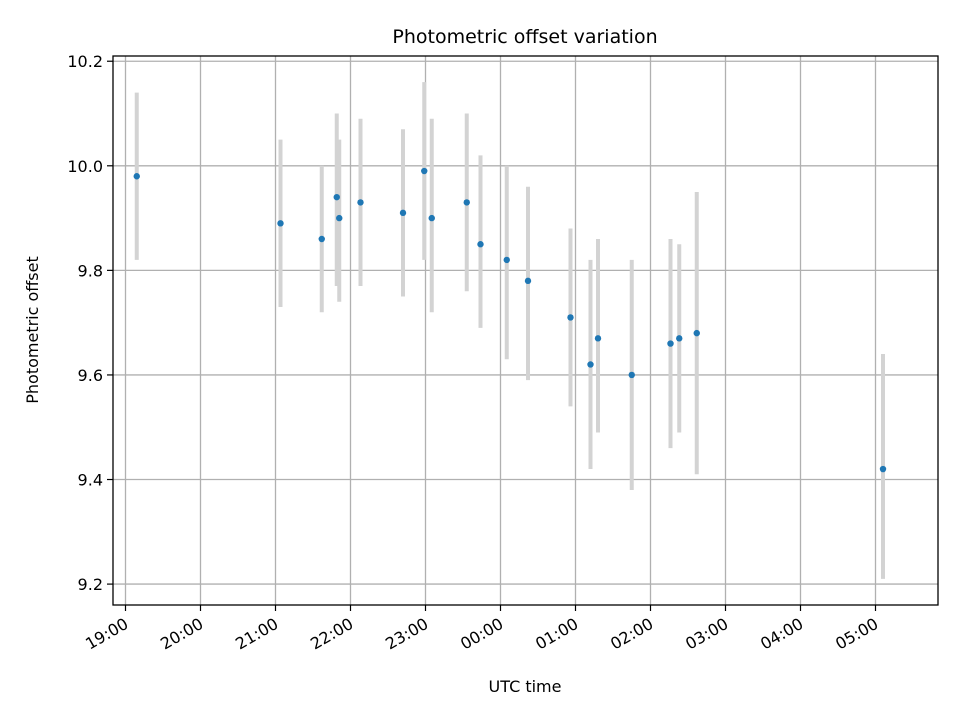 The height and width of the screenshot is (724, 960). What do you see at coordinates (525, 686) in the screenshot?
I see `x-axis-title: UTC time` at bounding box center [525, 686].